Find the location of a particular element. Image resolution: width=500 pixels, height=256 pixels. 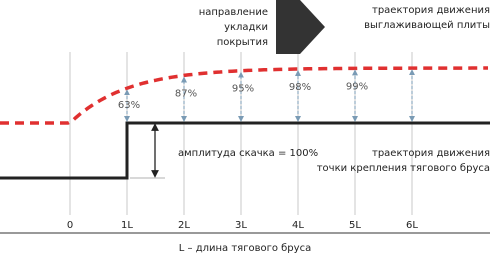

percentage: 87% is located at coordinates (186, 93).